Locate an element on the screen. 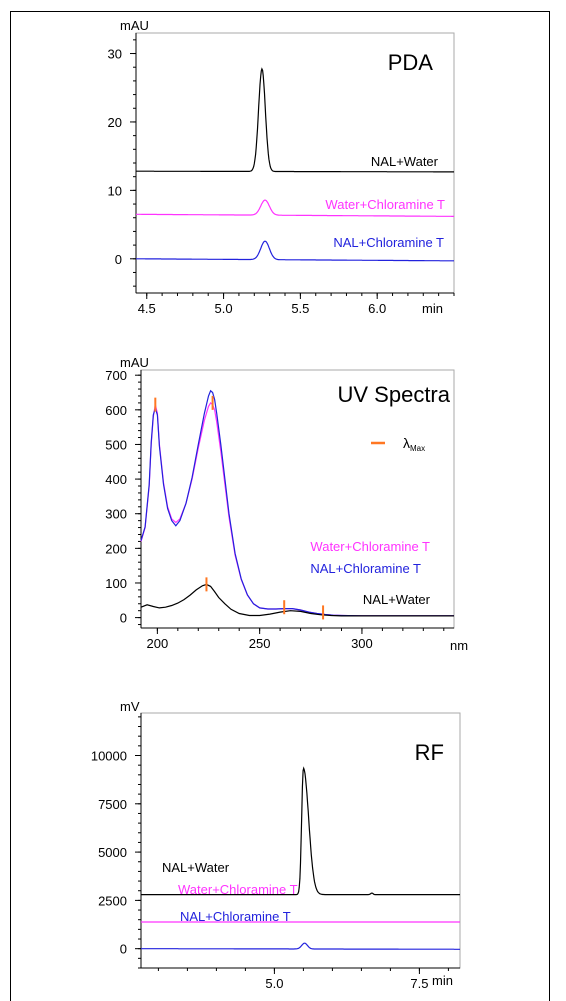 The image size is (566, 1001). rf-label-nal-water: NAL+Water is located at coordinates (196, 867).